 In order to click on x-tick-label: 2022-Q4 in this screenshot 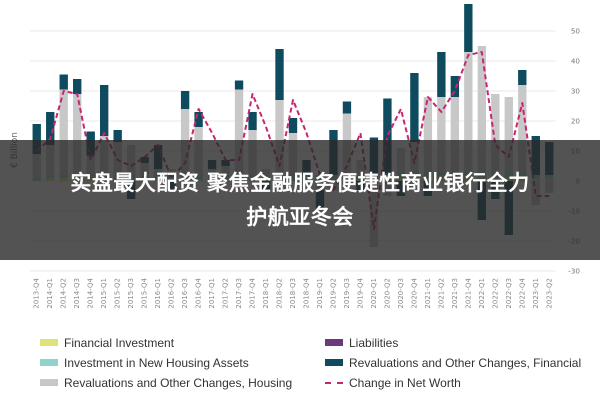, I will do `click(522, 292)`.